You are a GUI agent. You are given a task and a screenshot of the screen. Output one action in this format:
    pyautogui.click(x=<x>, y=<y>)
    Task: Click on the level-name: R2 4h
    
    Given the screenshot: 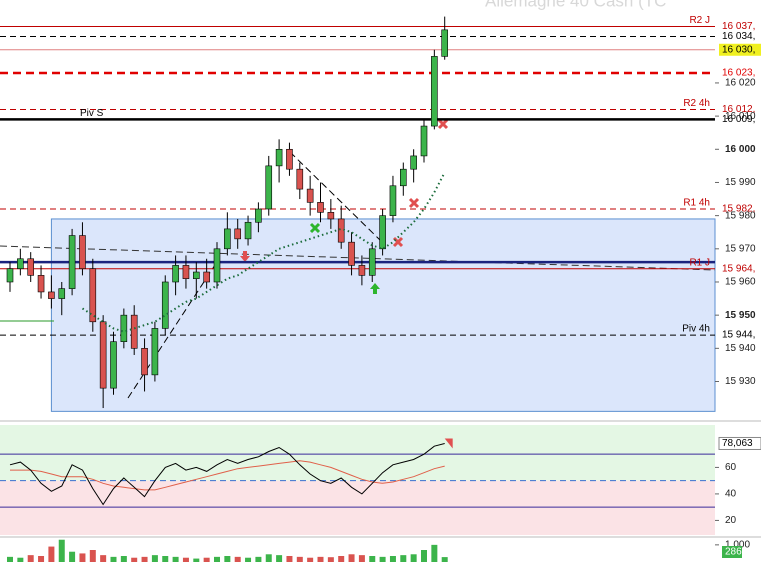 What is the action you would take?
    pyautogui.click(x=696, y=103)
    